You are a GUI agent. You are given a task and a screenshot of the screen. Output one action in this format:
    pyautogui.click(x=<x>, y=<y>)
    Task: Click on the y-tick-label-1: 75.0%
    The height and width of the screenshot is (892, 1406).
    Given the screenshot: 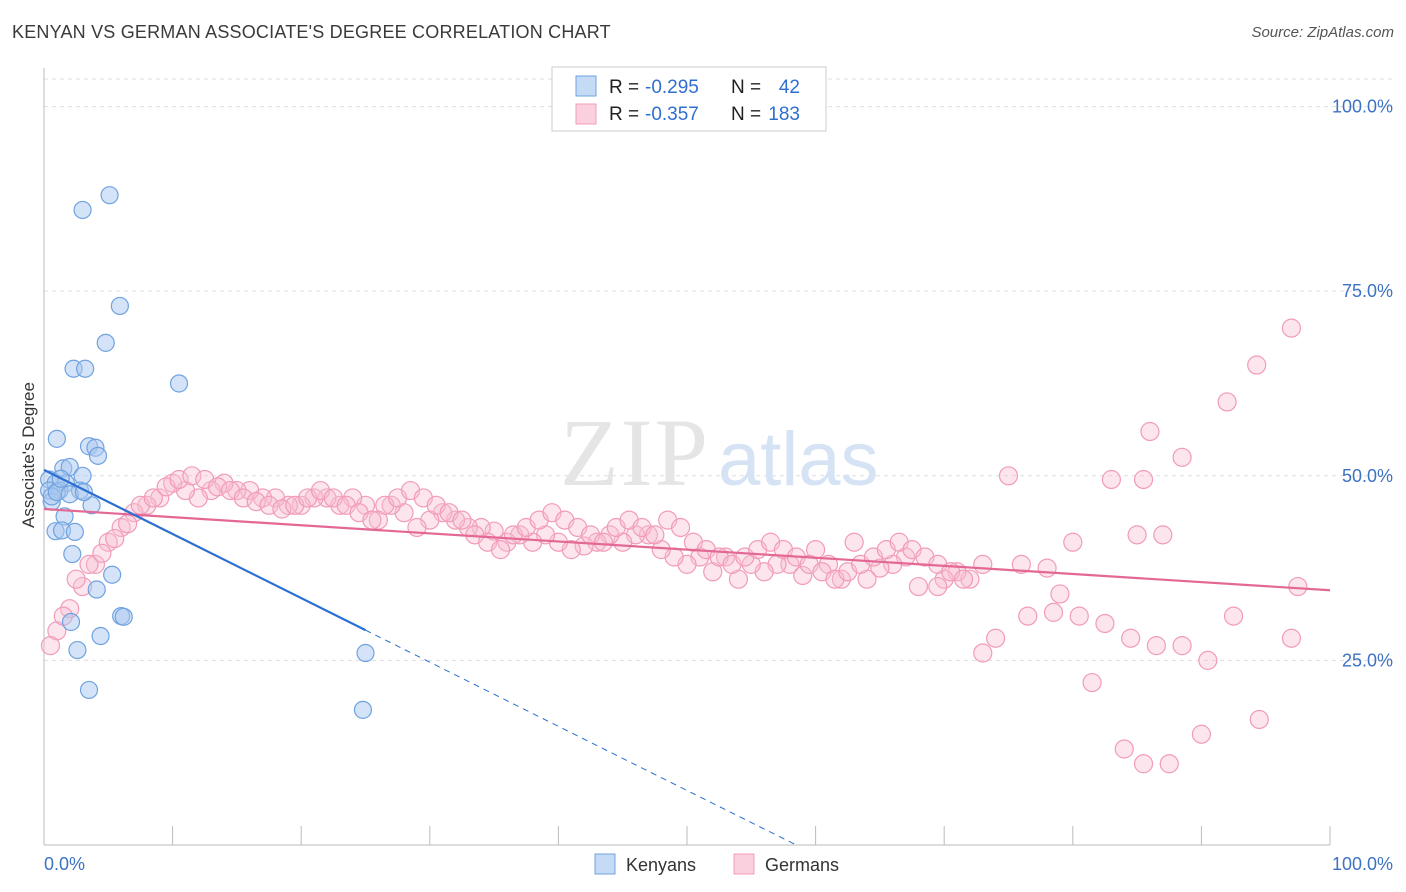 What is the action you would take?
    pyautogui.click(x=1367, y=291)
    